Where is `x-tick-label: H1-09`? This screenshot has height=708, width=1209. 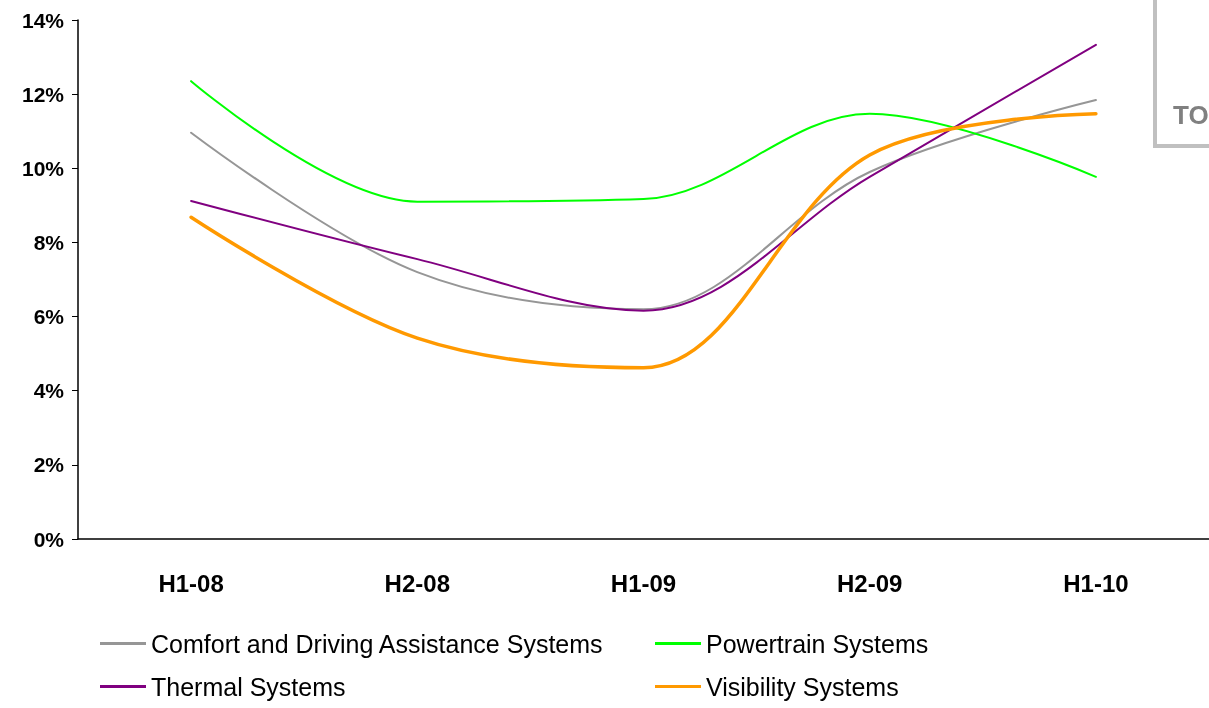 x-tick-label: H1-09 is located at coordinates (643, 583).